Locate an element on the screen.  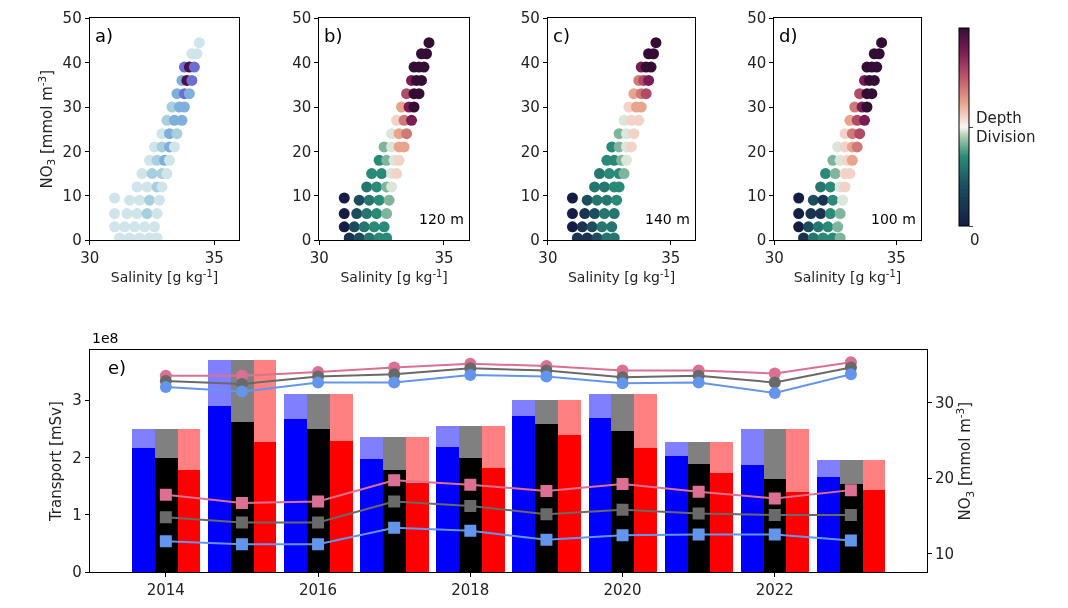
y-axis-title: Transport [mSv] is located at coordinates (56, 462).